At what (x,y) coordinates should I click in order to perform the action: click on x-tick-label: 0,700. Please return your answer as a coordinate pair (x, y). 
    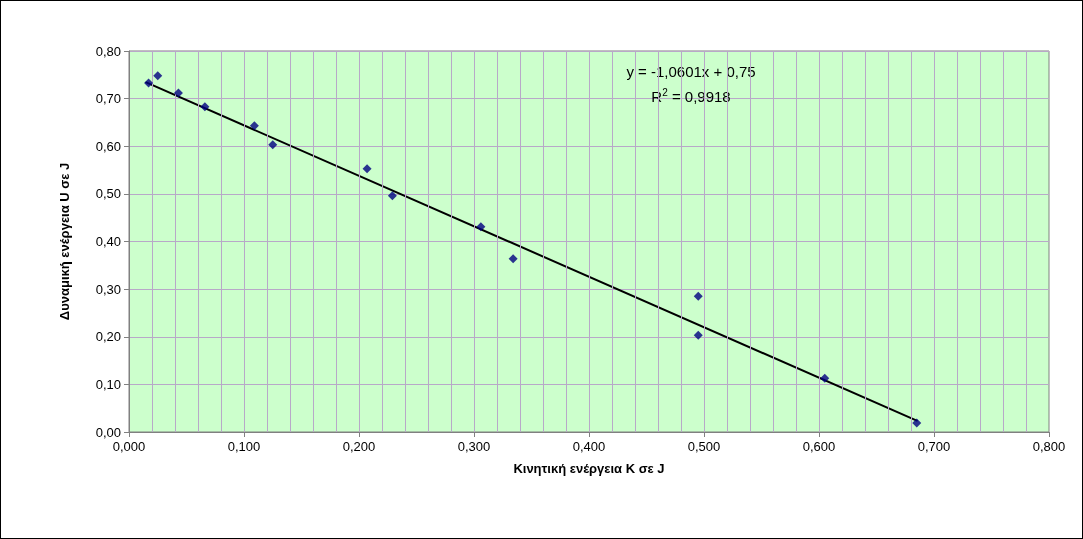
    Looking at the image, I should click on (934, 446).